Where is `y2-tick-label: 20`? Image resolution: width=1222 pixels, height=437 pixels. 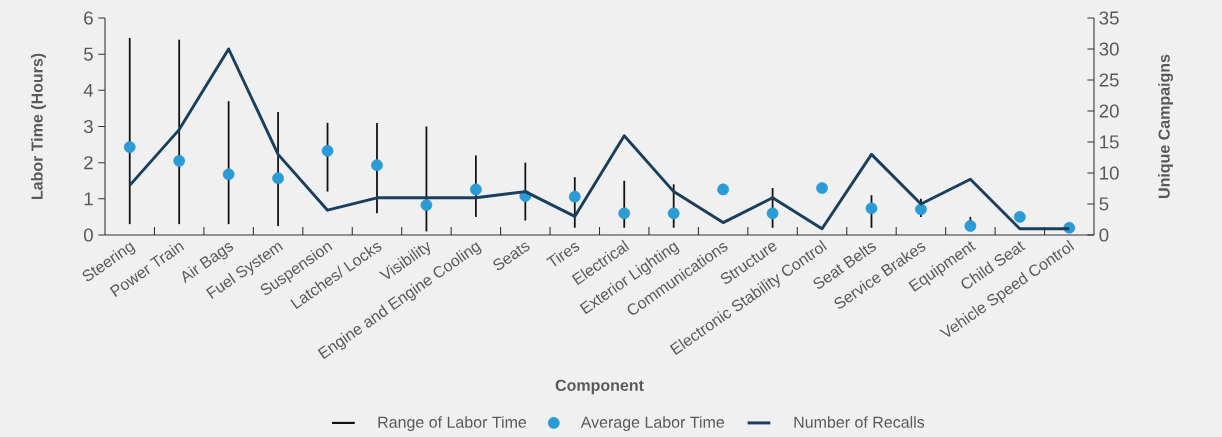
y2-tick-label: 20 is located at coordinates (1109, 111).